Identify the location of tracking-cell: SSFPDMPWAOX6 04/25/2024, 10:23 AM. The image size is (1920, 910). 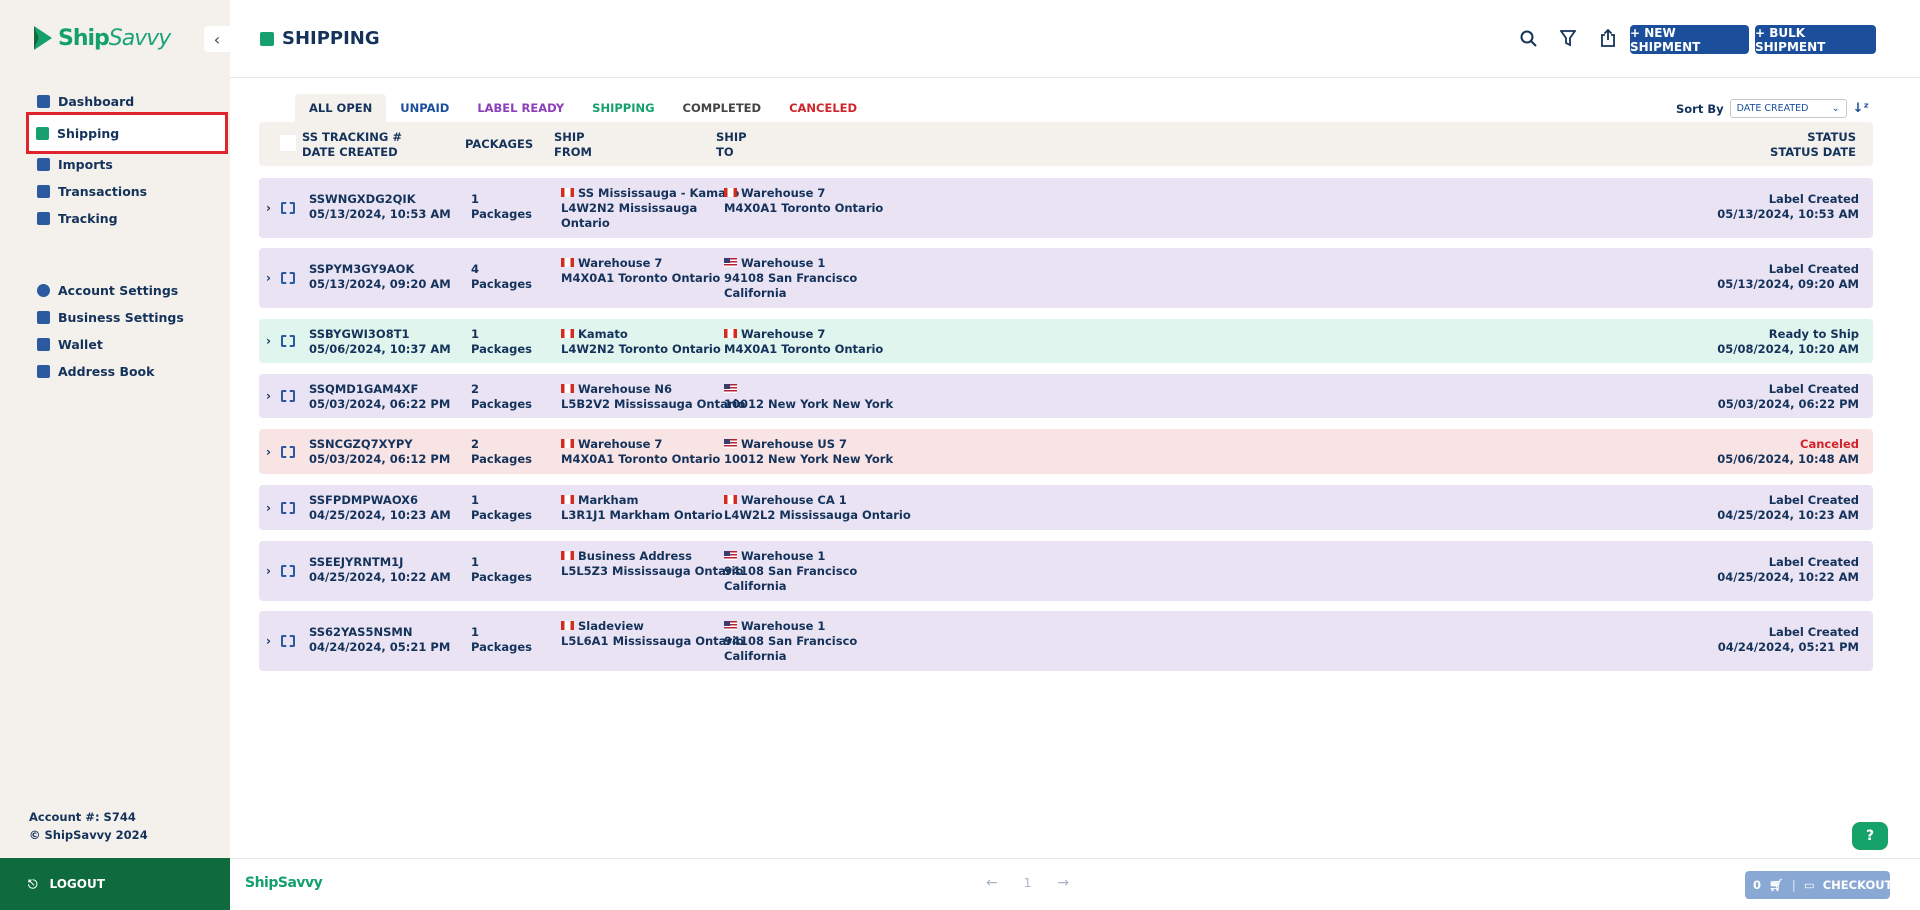
(380, 508).